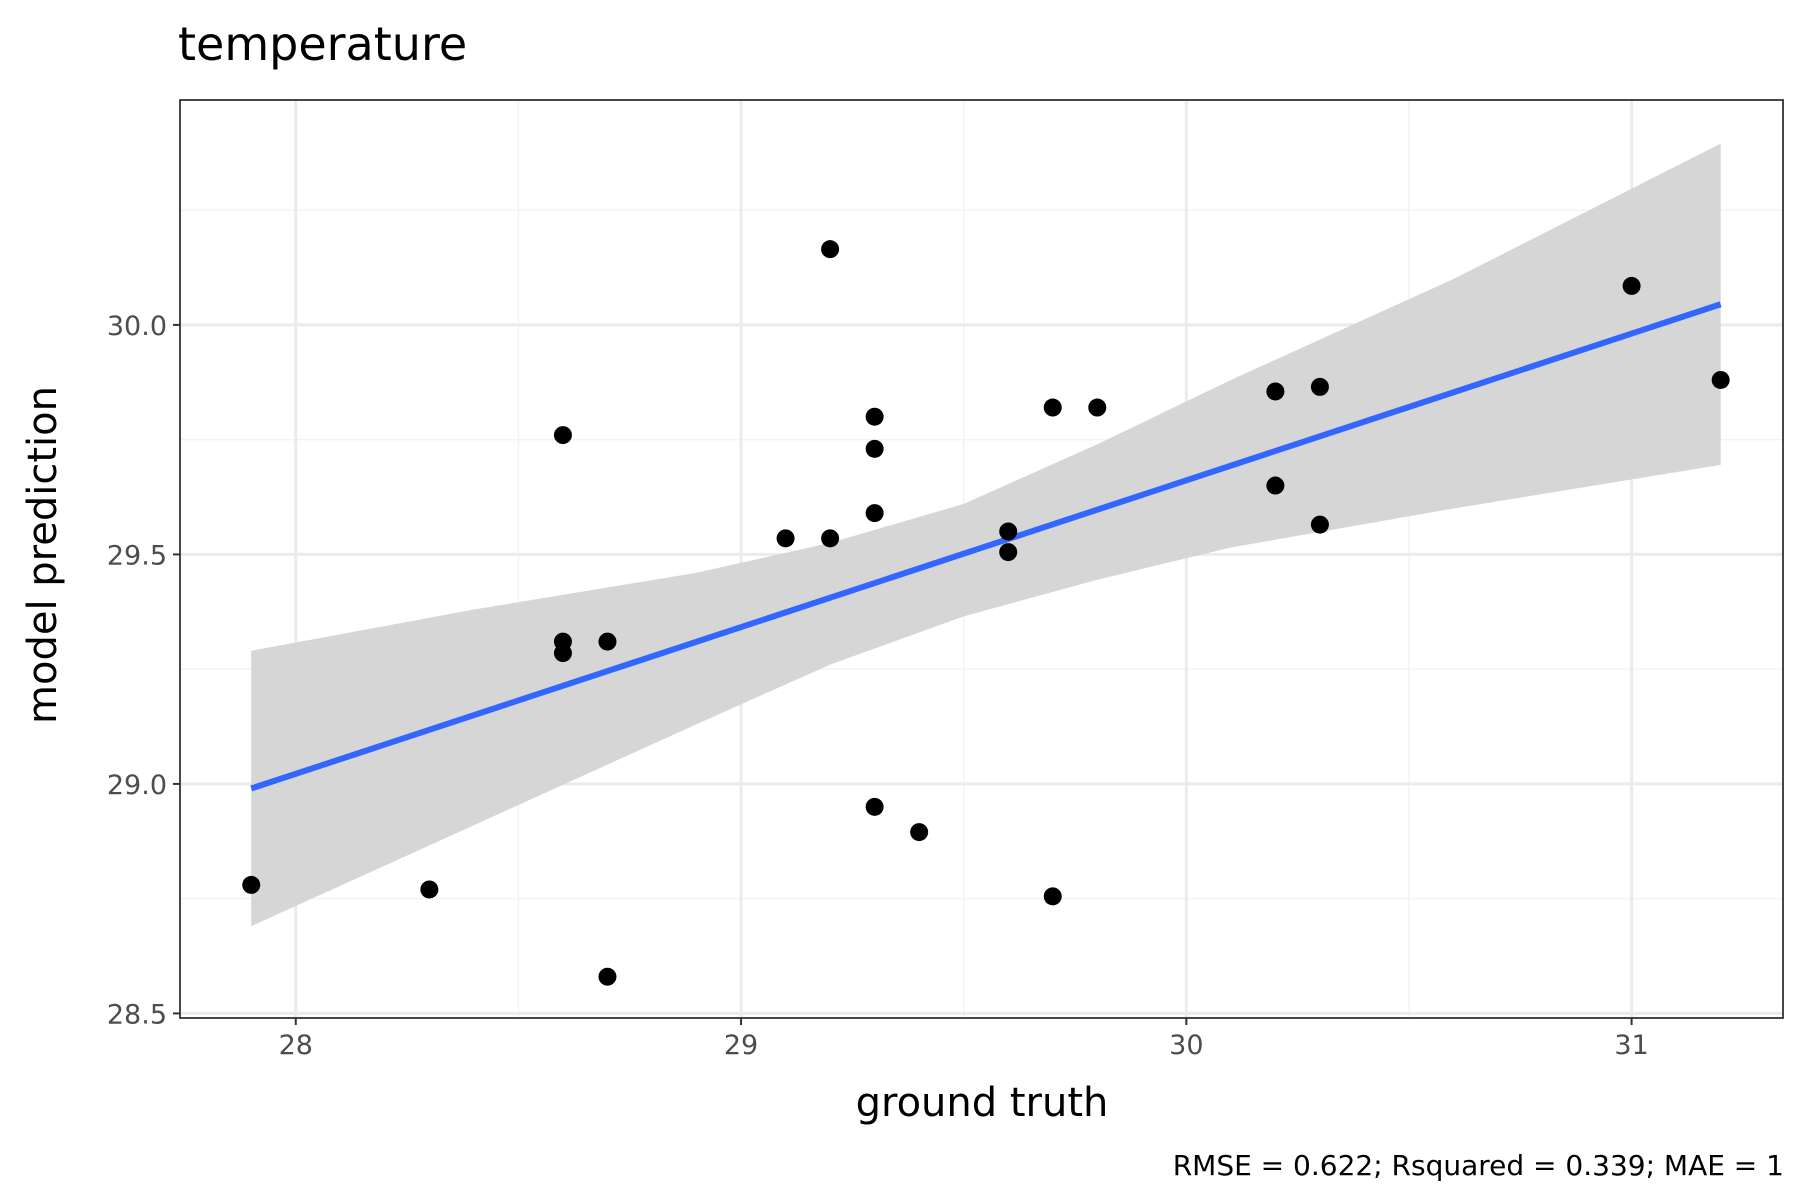 The width and height of the screenshot is (1800, 1200). What do you see at coordinates (1186, 1045) in the screenshot?
I see `x-tick-label: 30` at bounding box center [1186, 1045].